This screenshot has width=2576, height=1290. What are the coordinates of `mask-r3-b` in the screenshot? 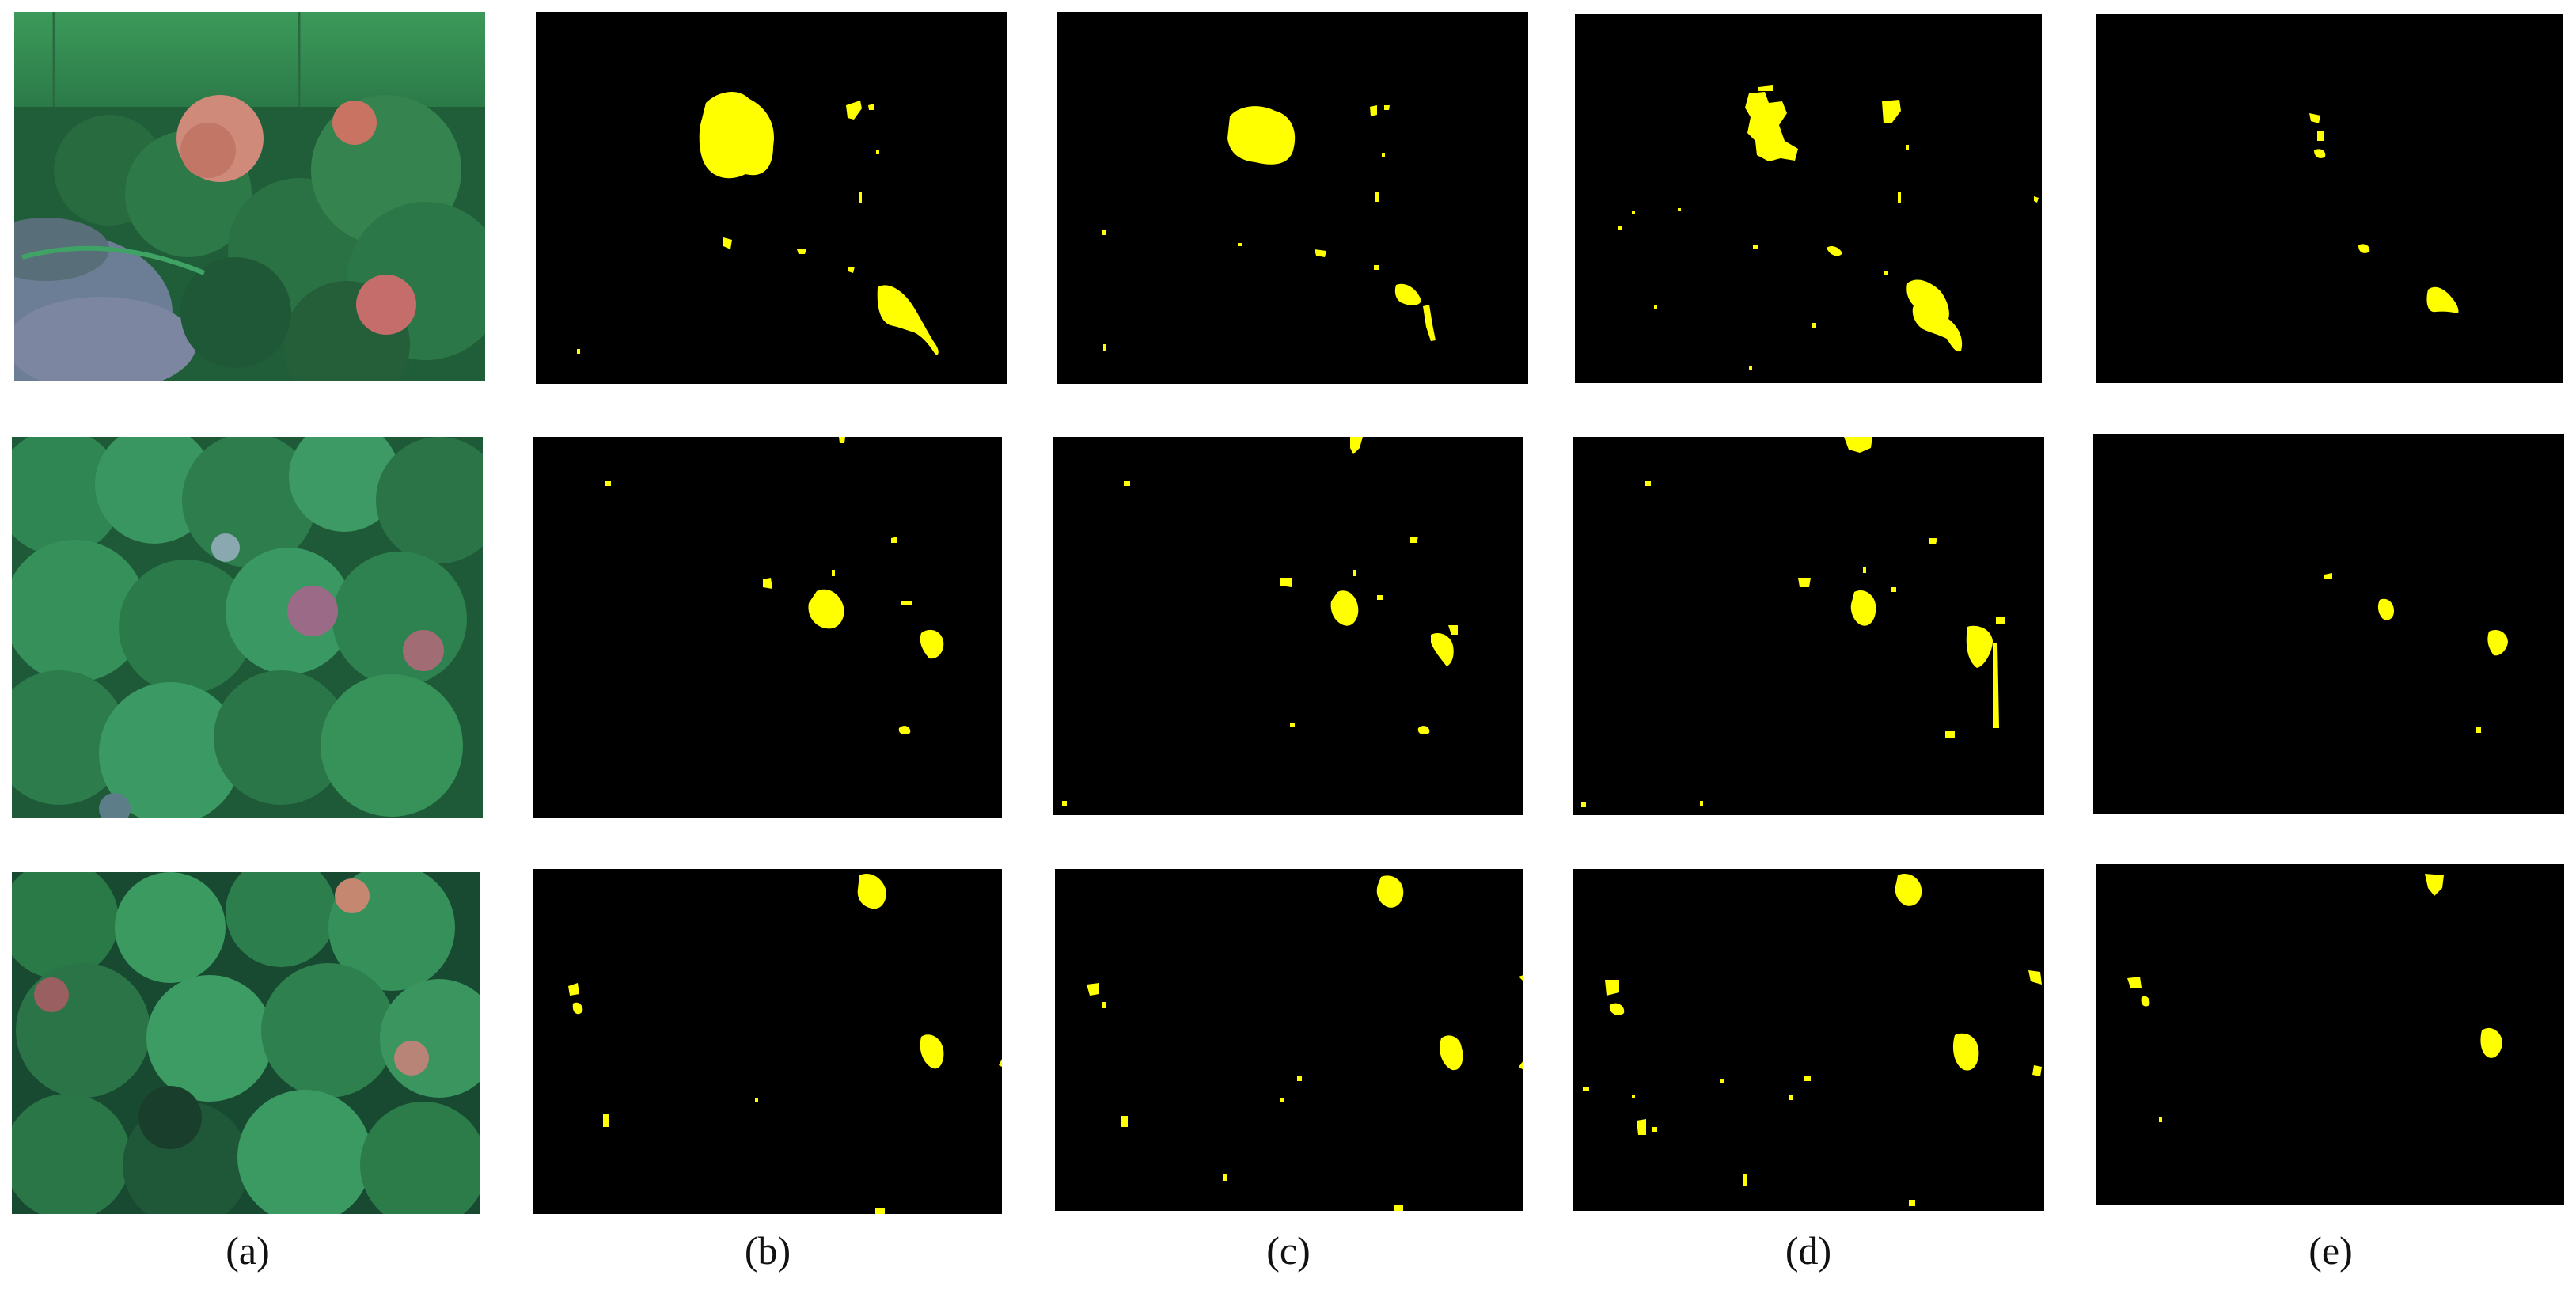 It's located at (767, 1041).